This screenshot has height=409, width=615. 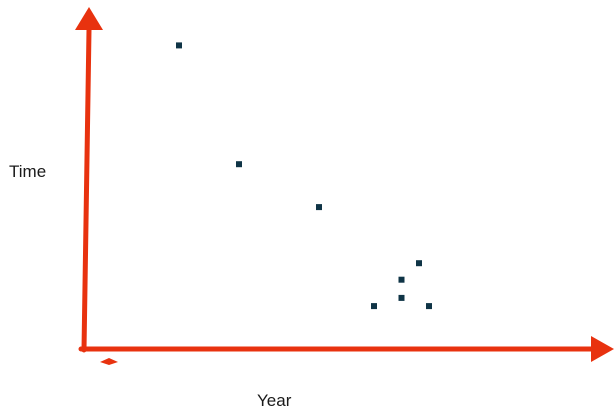 What do you see at coordinates (86, 190) in the screenshot?
I see `y-axis-arrow` at bounding box center [86, 190].